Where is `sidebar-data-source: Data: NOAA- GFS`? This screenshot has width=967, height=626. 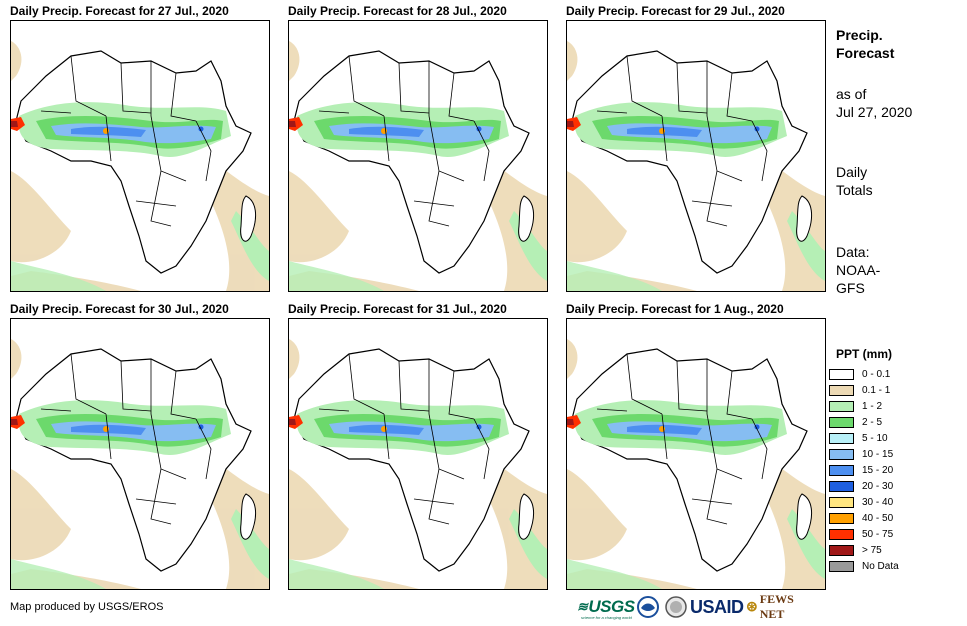
sidebar-data-source: Data: NOAA- GFS is located at coordinates (858, 270).